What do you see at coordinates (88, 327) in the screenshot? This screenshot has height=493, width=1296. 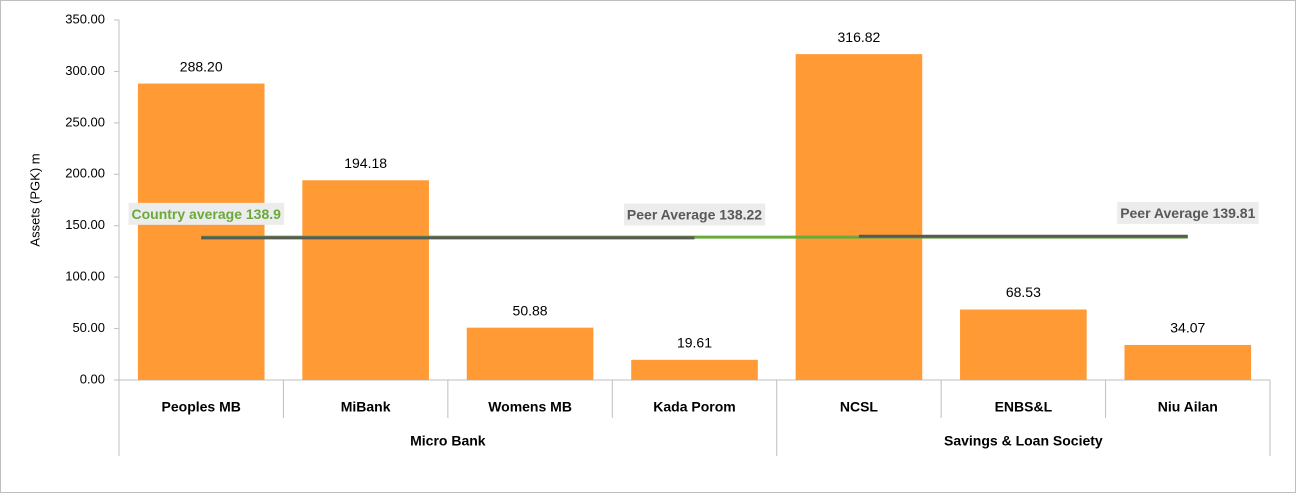 I see `y-tick-label: 50.00` at bounding box center [88, 327].